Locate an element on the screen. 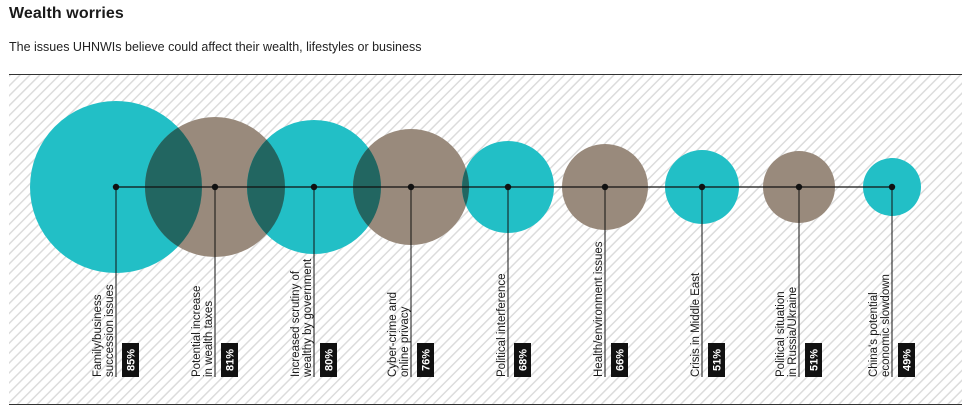 This screenshot has height=420, width=975. value-label-1: 85% is located at coordinates (132, 360).